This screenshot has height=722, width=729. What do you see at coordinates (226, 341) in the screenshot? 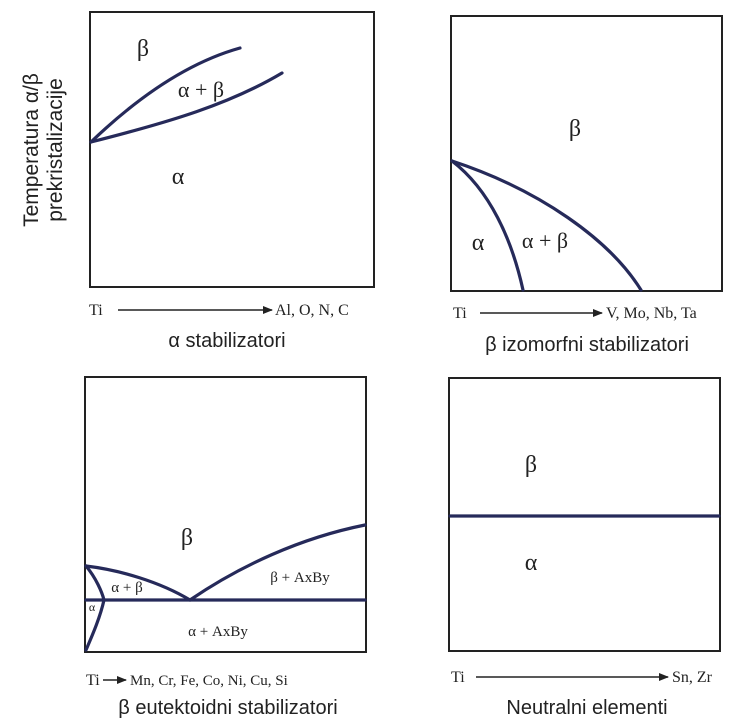
I see `panel-caption: α stabilizatori` at bounding box center [226, 341].